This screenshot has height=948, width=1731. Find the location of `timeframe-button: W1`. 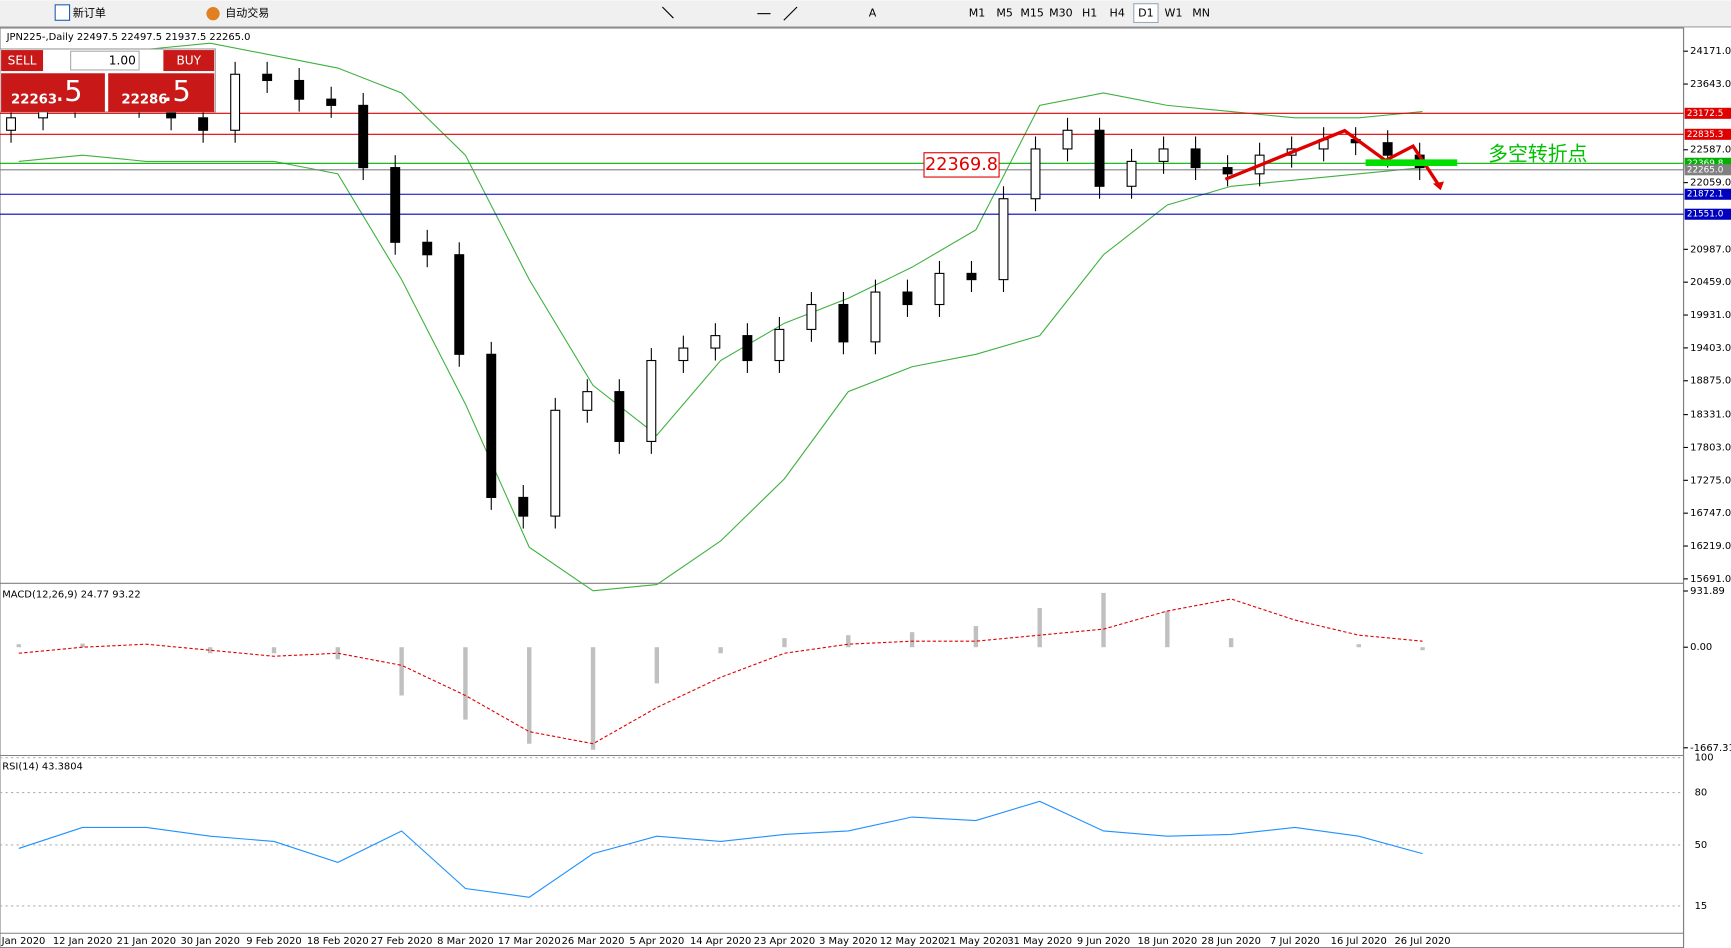

timeframe-button: W1 is located at coordinates (1174, 13).